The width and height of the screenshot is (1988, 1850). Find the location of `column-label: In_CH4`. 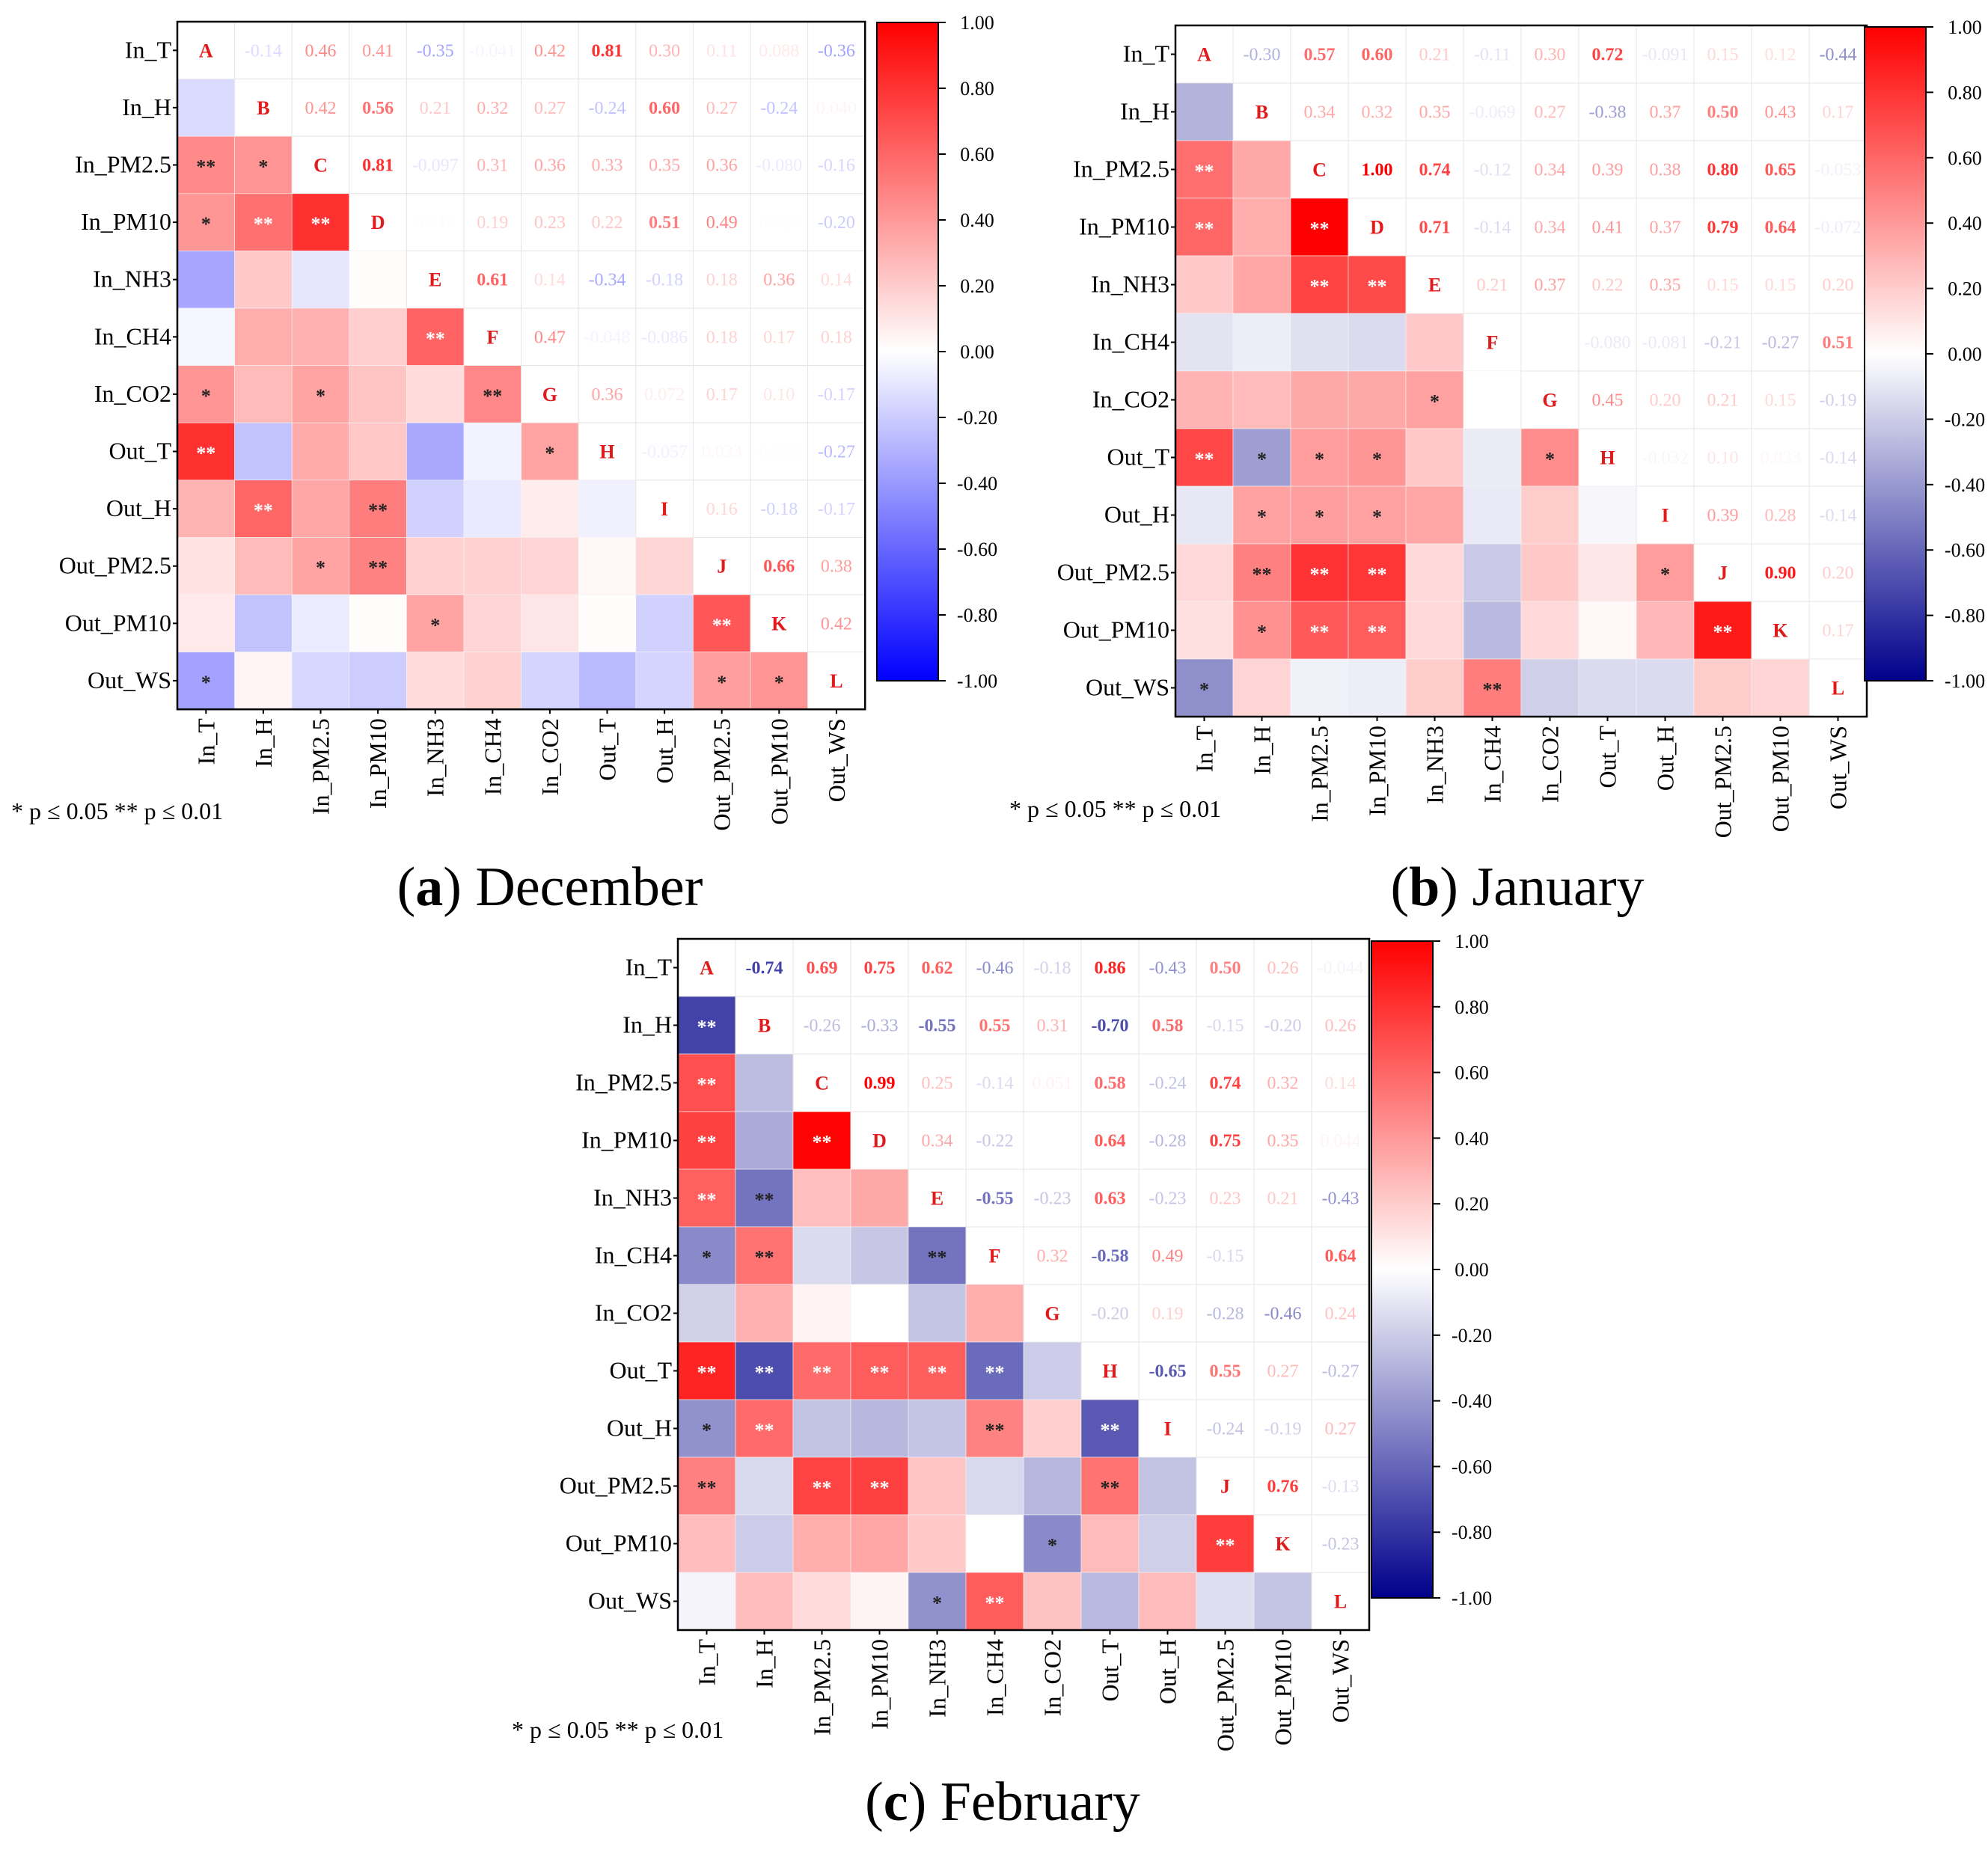

column-label: In_CH4 is located at coordinates (493, 756).